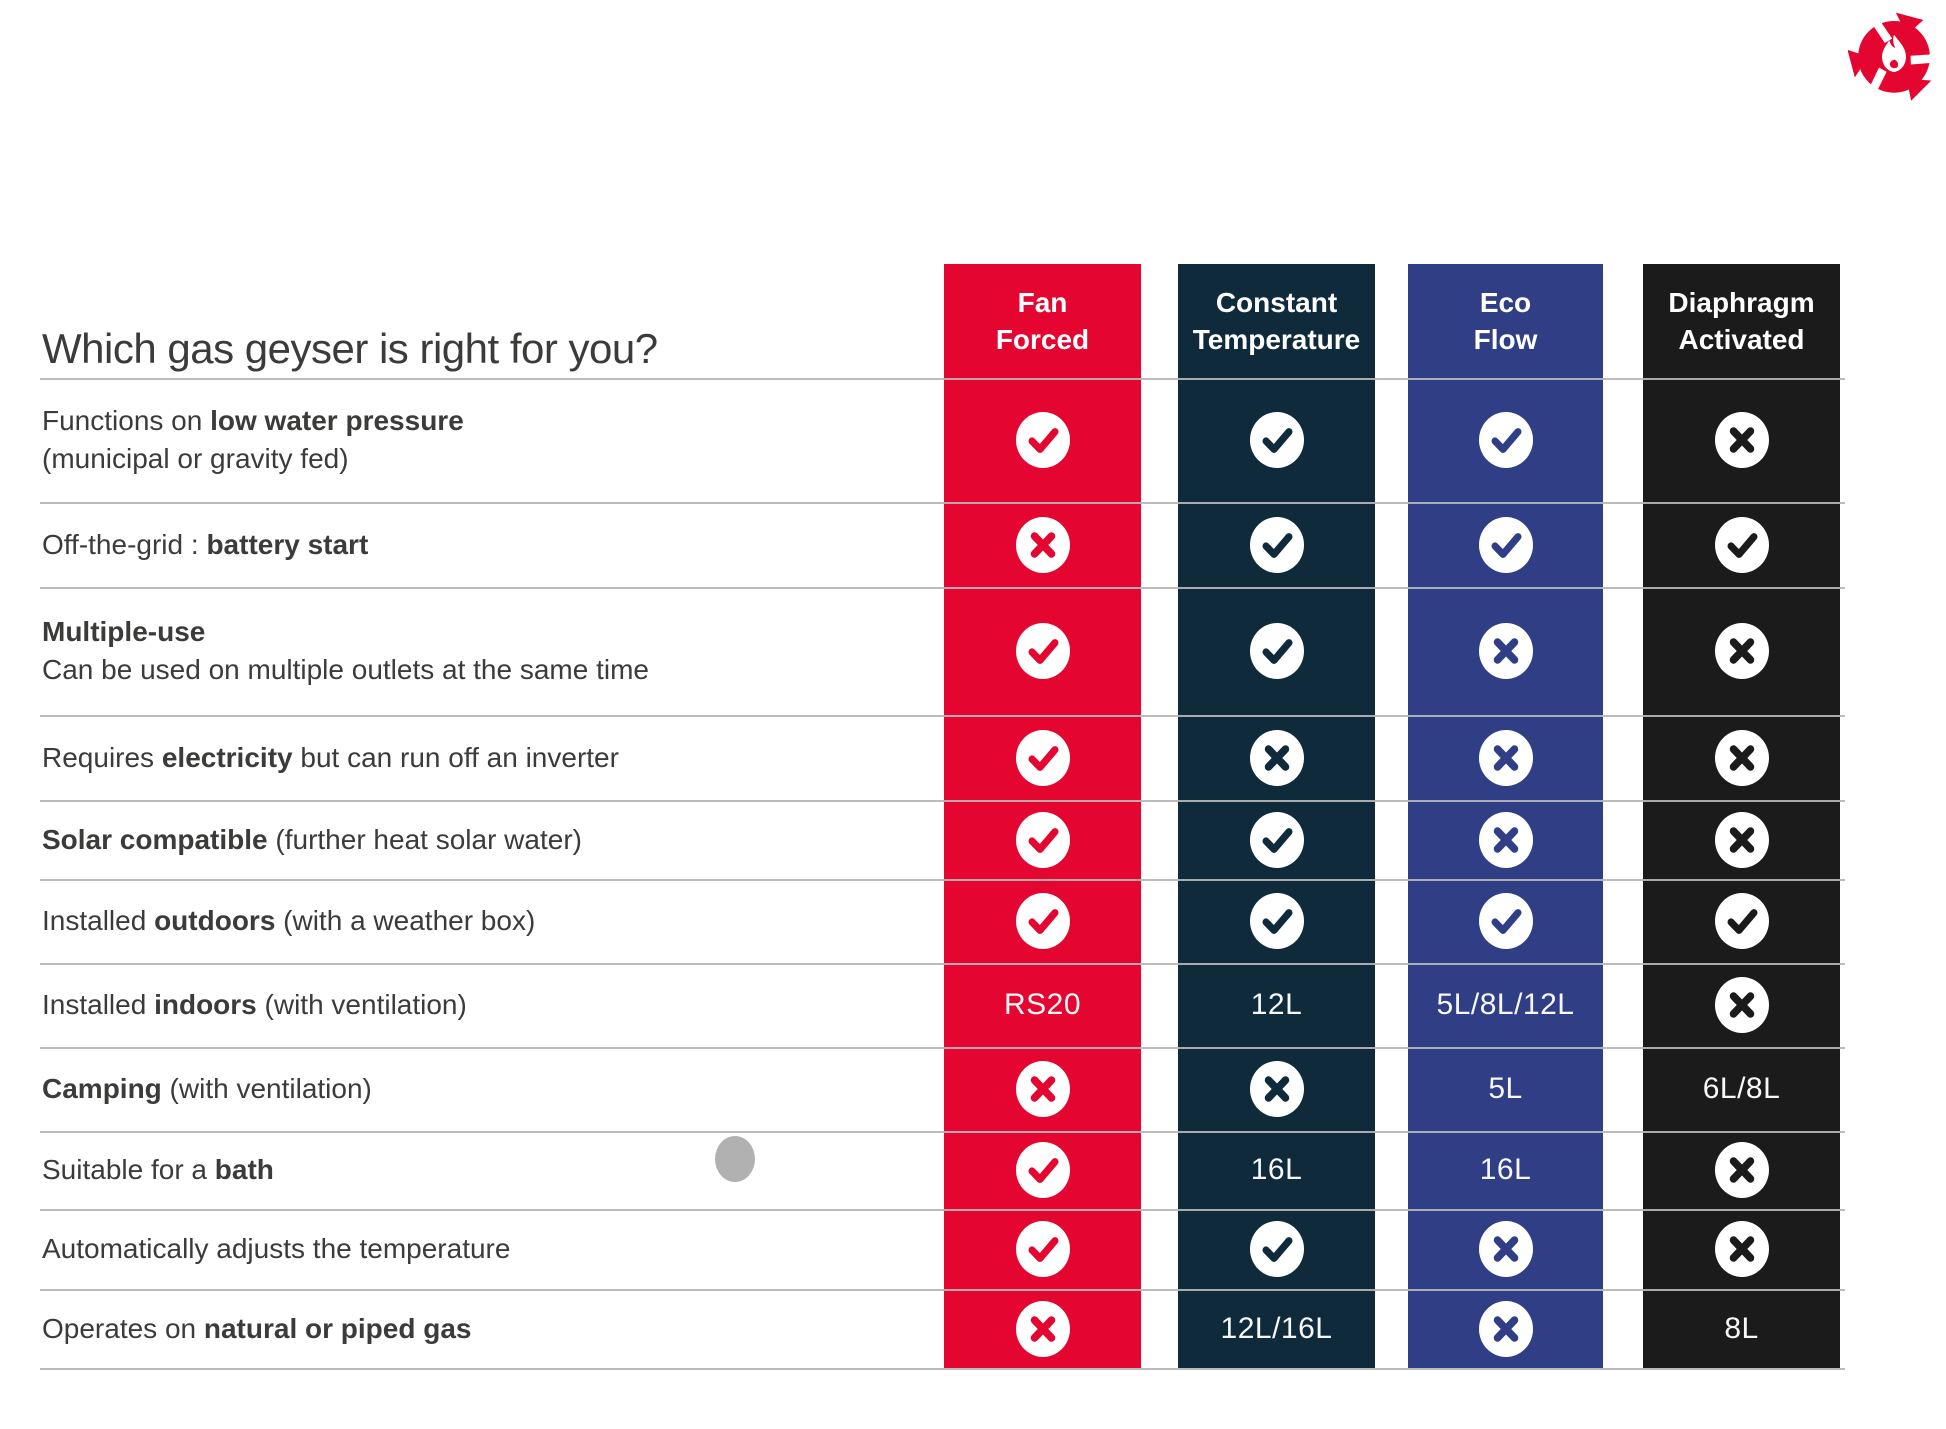  I want to click on row-label-line: Camping (with ventilation), so click(482, 1089).